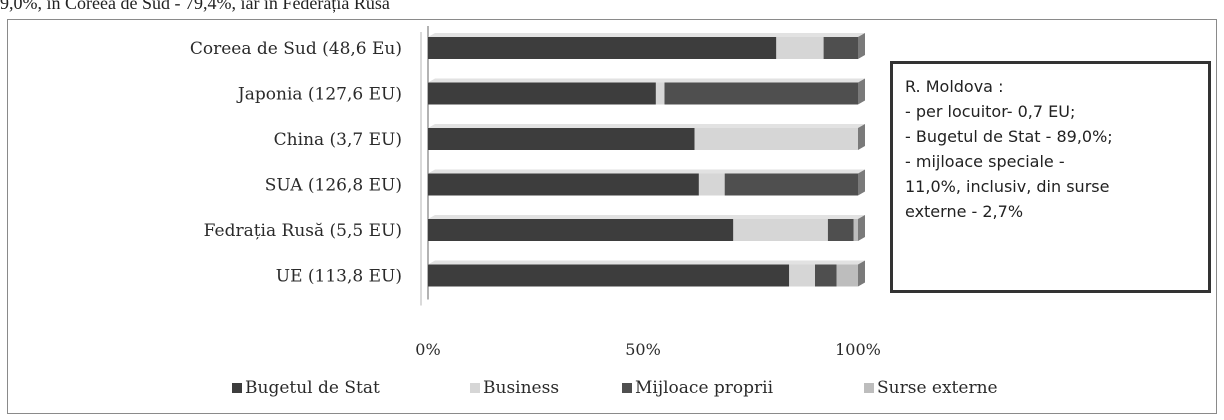 The width and height of the screenshot is (1224, 420). I want to click on category-label: UE (113,8 EU), so click(339, 277).